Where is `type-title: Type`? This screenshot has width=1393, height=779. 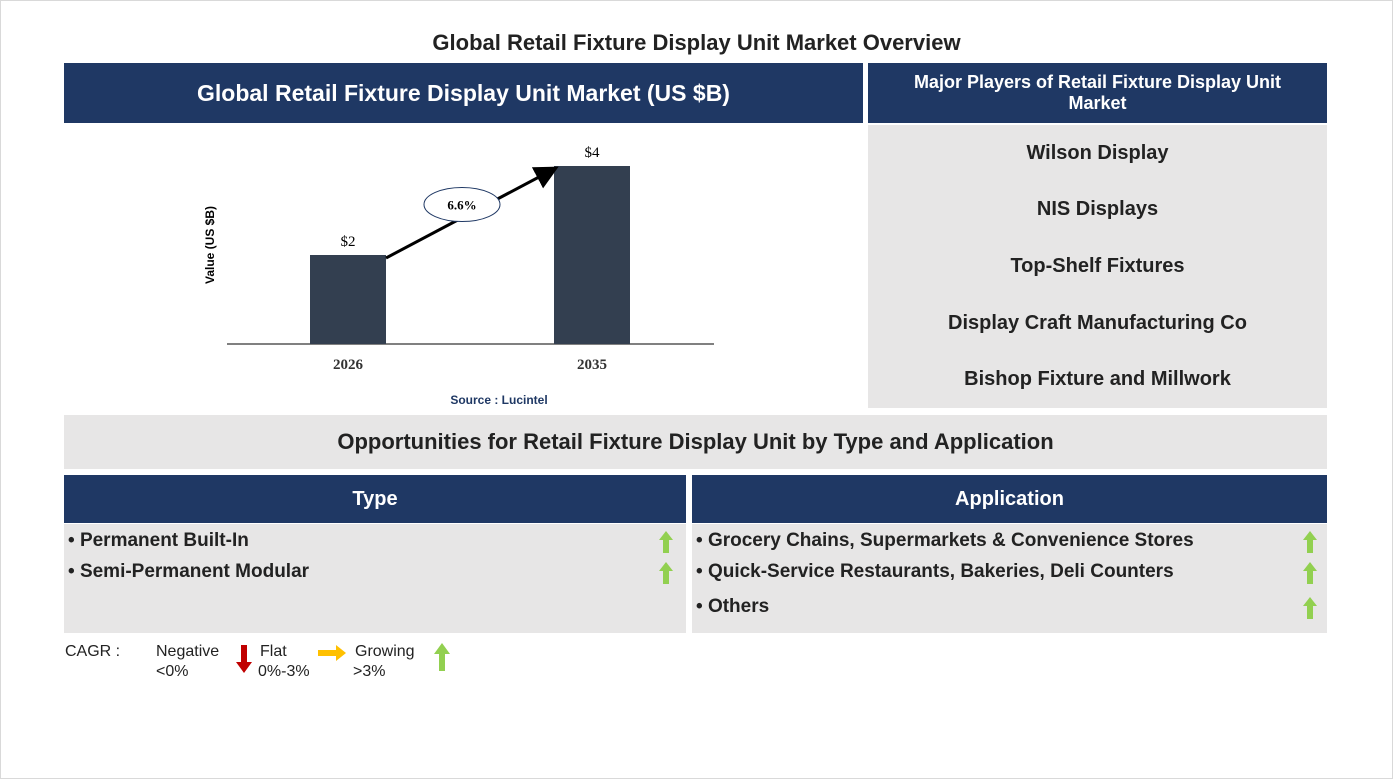
type-title: Type is located at coordinates (375, 499).